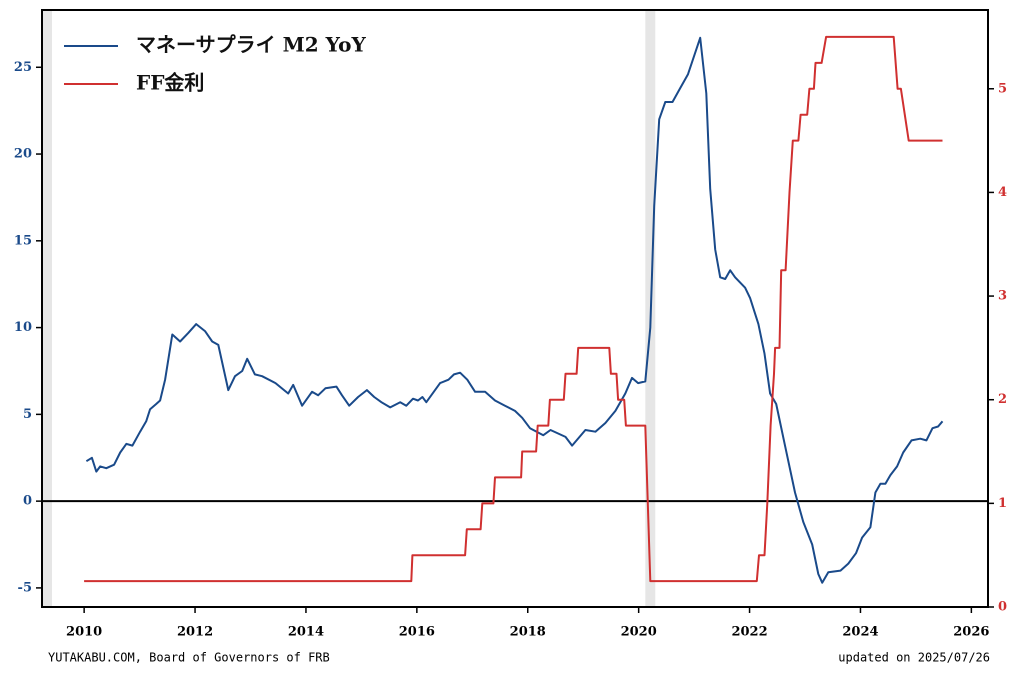 Image resolution: width=1024 pixels, height=675 pixels. I want to click on y2-tick-label: 0, so click(1002, 607).